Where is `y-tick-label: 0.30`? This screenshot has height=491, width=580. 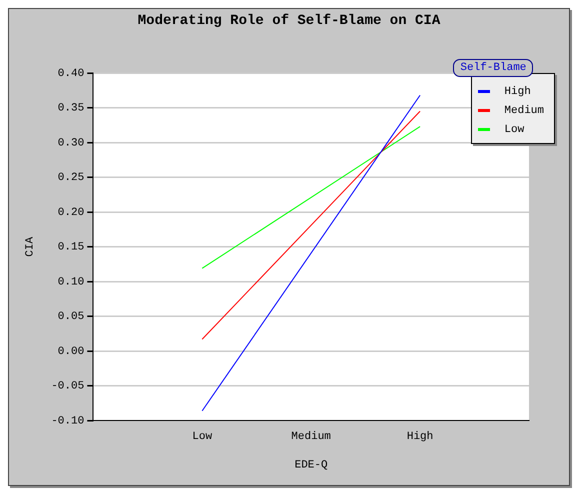
y-tick-label: 0.30 is located at coordinates (71, 143).